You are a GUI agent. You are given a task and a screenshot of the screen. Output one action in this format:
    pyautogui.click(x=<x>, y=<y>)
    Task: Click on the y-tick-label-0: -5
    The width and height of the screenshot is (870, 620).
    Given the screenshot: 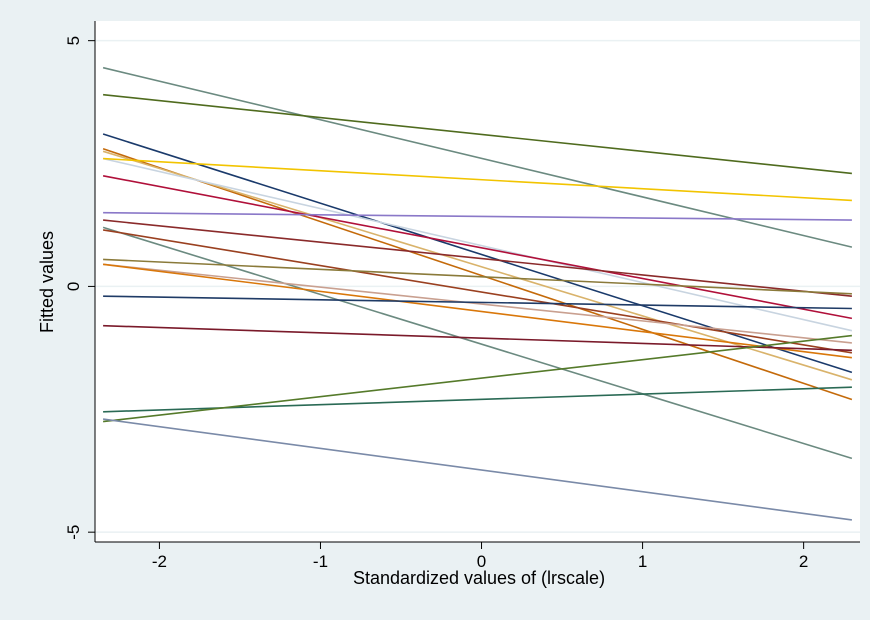 What is the action you would take?
    pyautogui.click(x=73, y=532)
    